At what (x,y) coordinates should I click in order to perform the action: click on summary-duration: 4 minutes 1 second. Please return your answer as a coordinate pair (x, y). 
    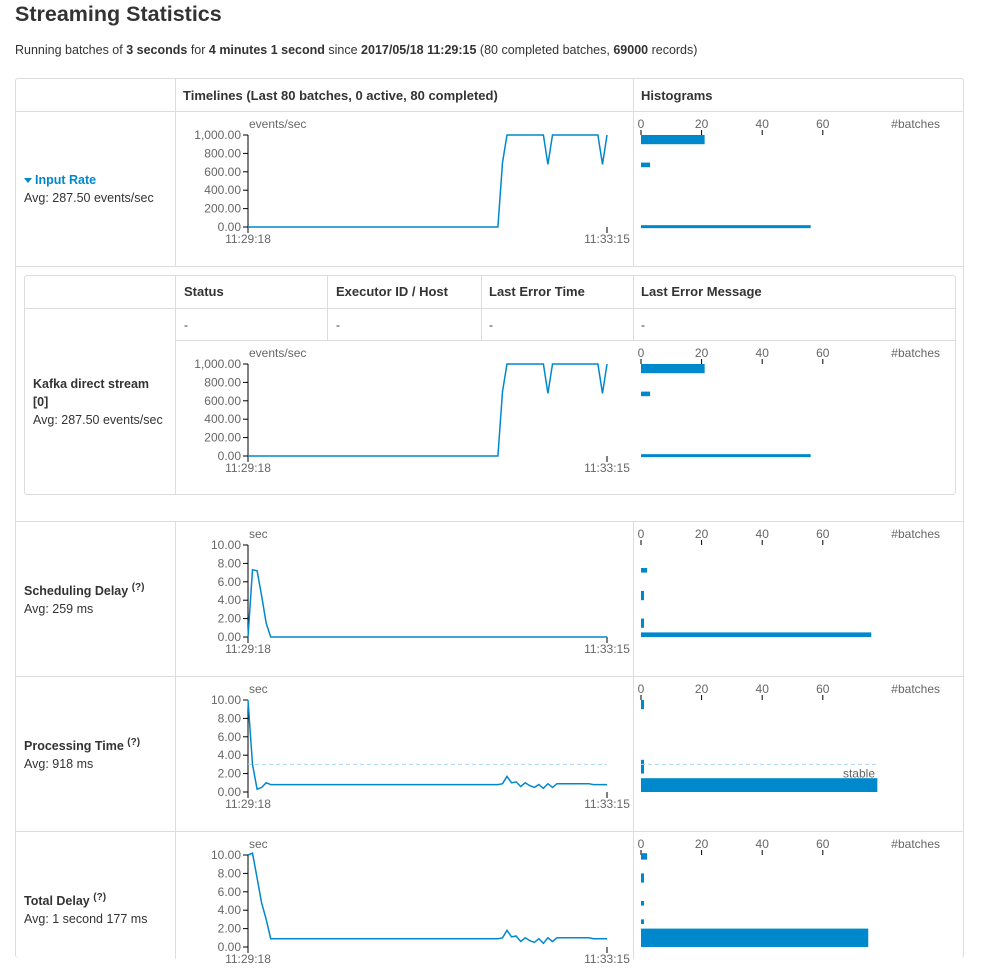
    Looking at the image, I should click on (266, 50).